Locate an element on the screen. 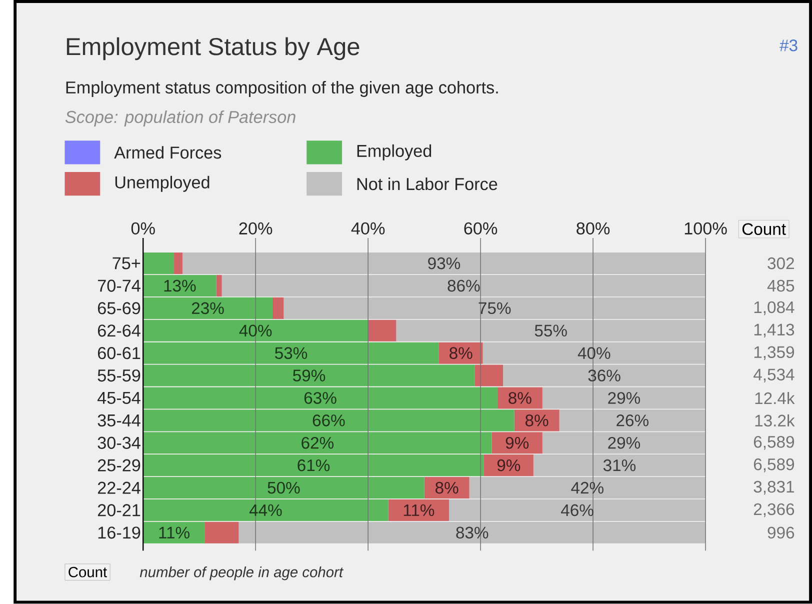 This screenshot has width=812, height=604. data-label: 31% is located at coordinates (619, 466).